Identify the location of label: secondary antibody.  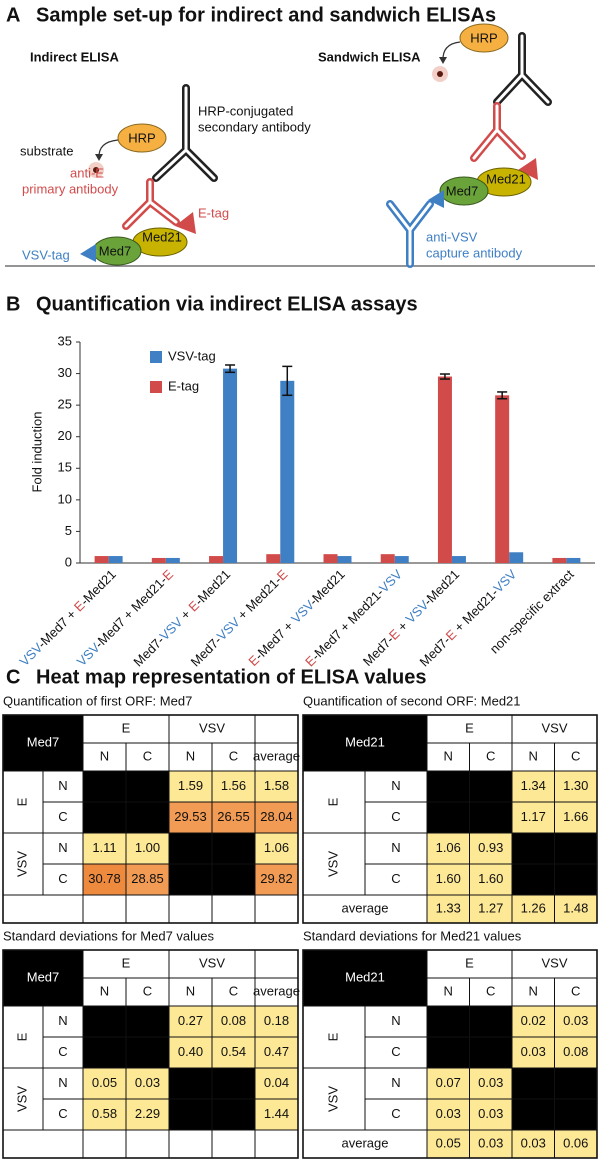
(254, 126).